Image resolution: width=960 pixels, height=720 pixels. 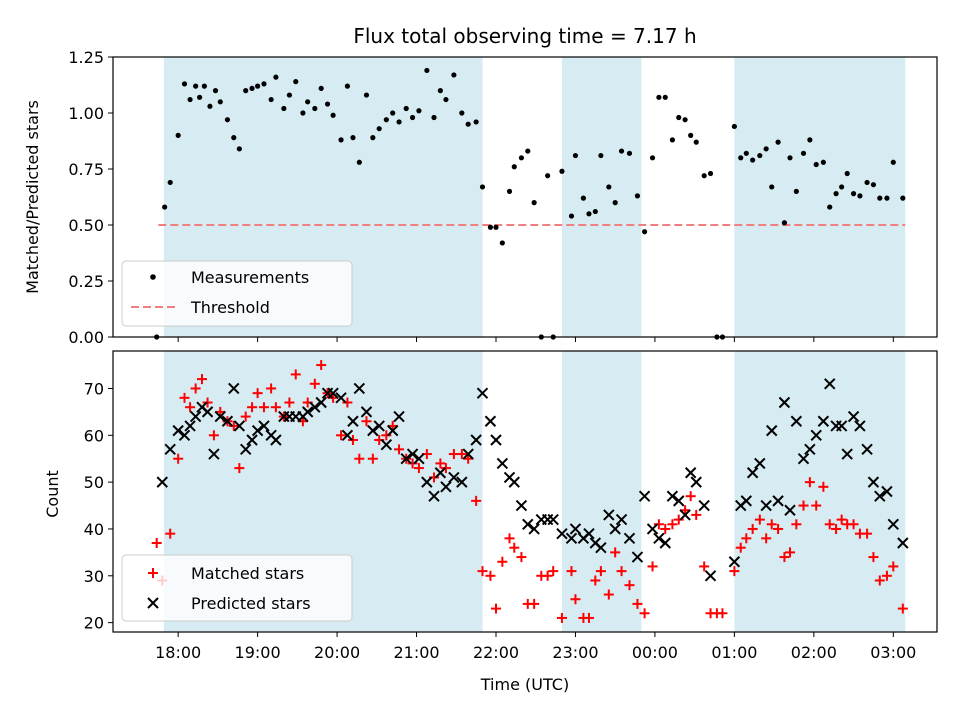 I want to click on top-y-tick-label: 0.25, so click(x=86, y=281).